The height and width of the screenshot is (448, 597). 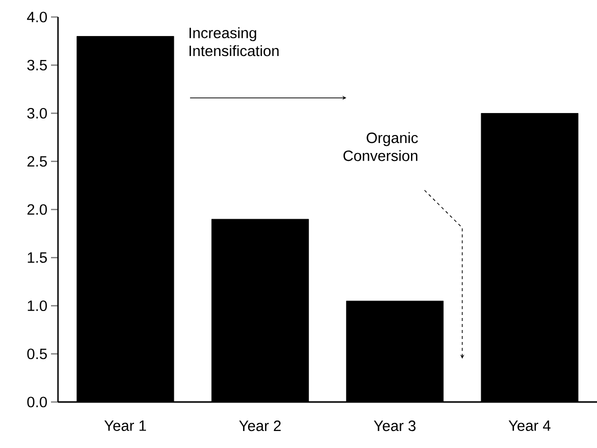 What do you see at coordinates (37, 209) in the screenshot?
I see `y-tick-label: 2.0` at bounding box center [37, 209].